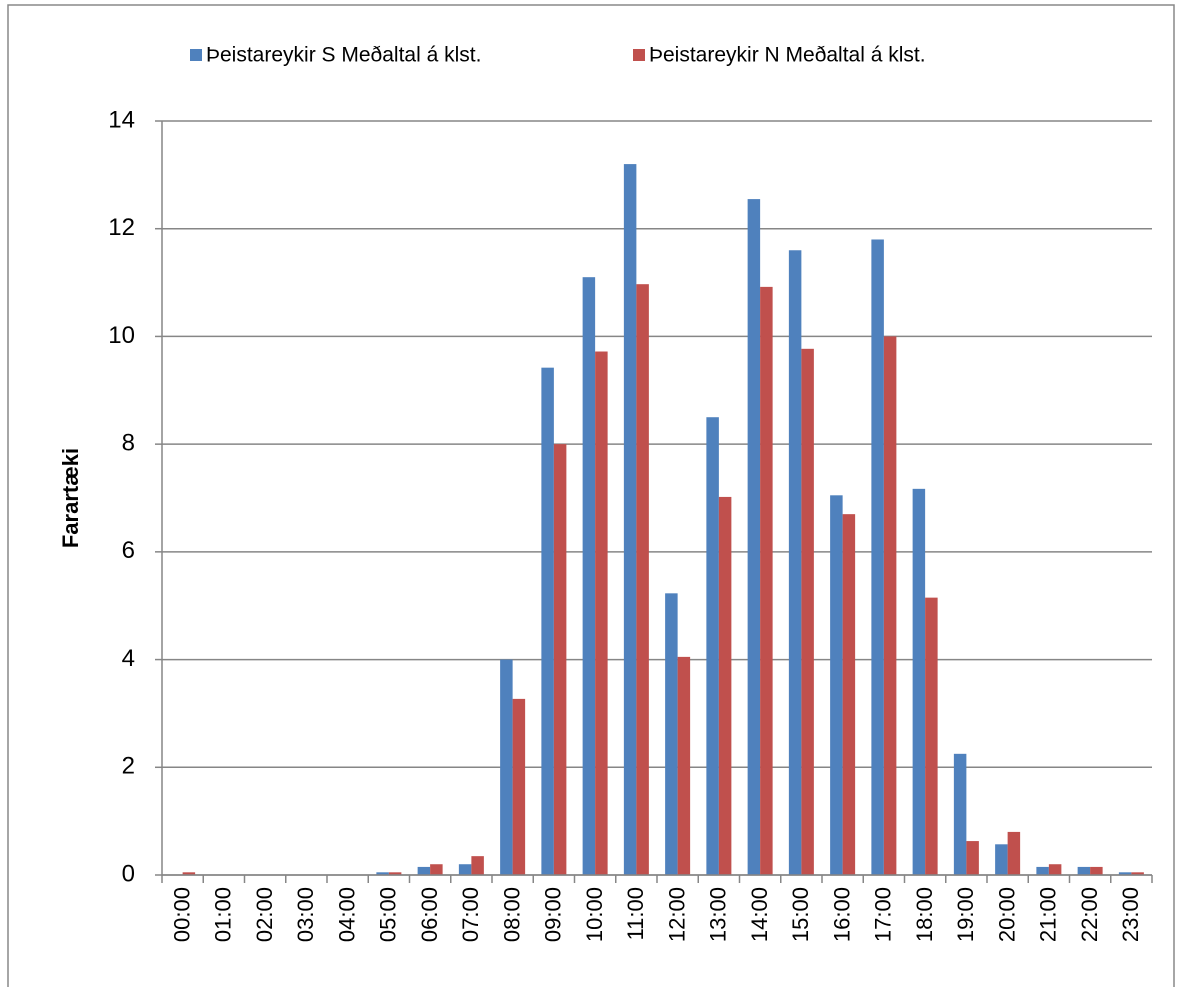 The width and height of the screenshot is (1182, 987). I want to click on x-tick-label: 16:00, so click(841, 914).